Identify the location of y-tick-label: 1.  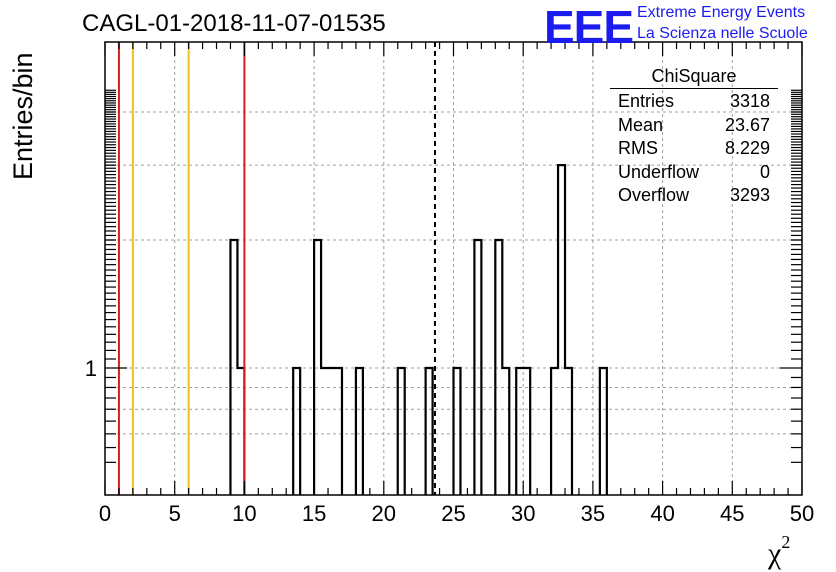
(91, 368).